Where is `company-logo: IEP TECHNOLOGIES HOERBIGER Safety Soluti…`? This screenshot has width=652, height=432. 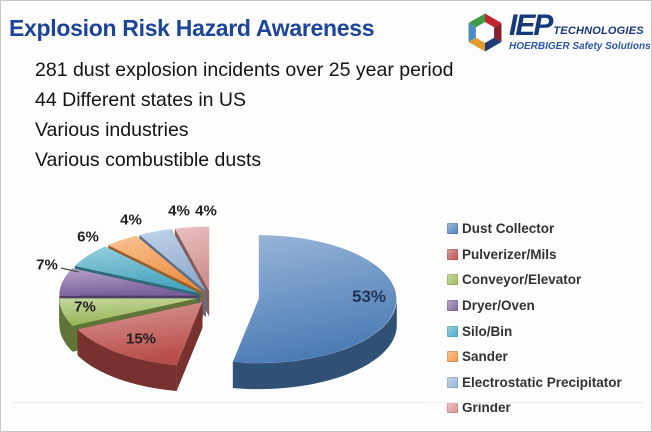 company-logo: IEP TECHNOLOGIES HOERBIGER Safety Soluti… is located at coordinates (558, 33).